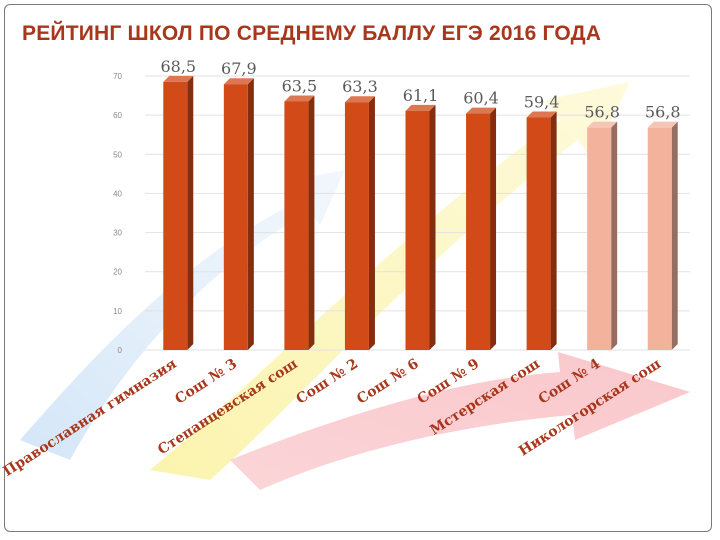 This screenshot has width=720, height=540. I want to click on value-label: 68,5, so click(178, 66).